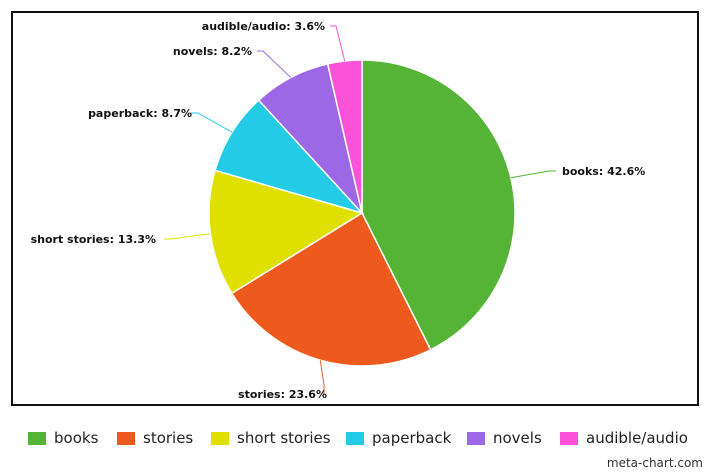 The width and height of the screenshot is (711, 474). Describe the element at coordinates (533, 174) in the screenshot. I see `leader-line-books` at that location.